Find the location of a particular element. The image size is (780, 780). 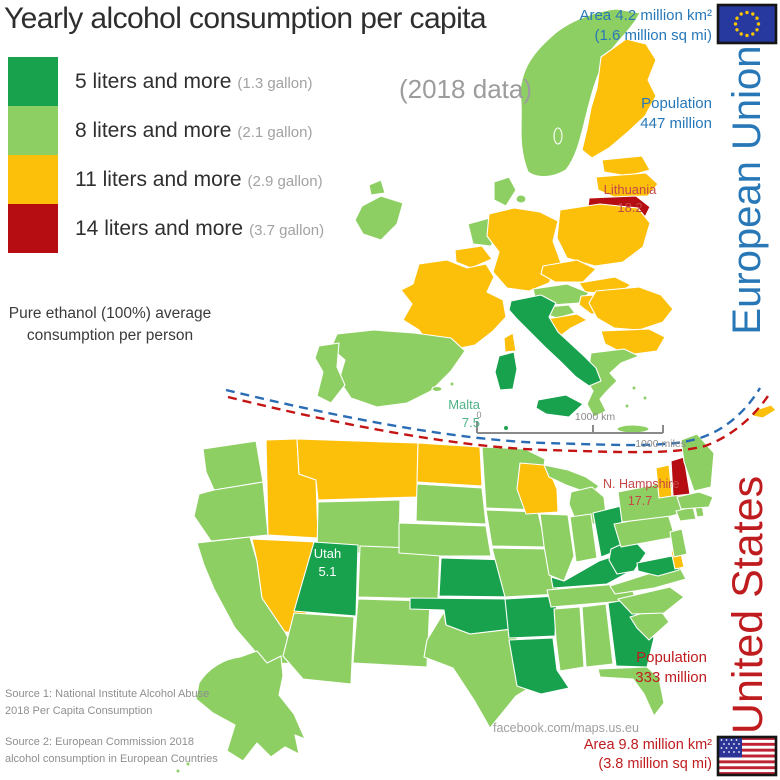

legend-swatch-red is located at coordinates (33, 228).